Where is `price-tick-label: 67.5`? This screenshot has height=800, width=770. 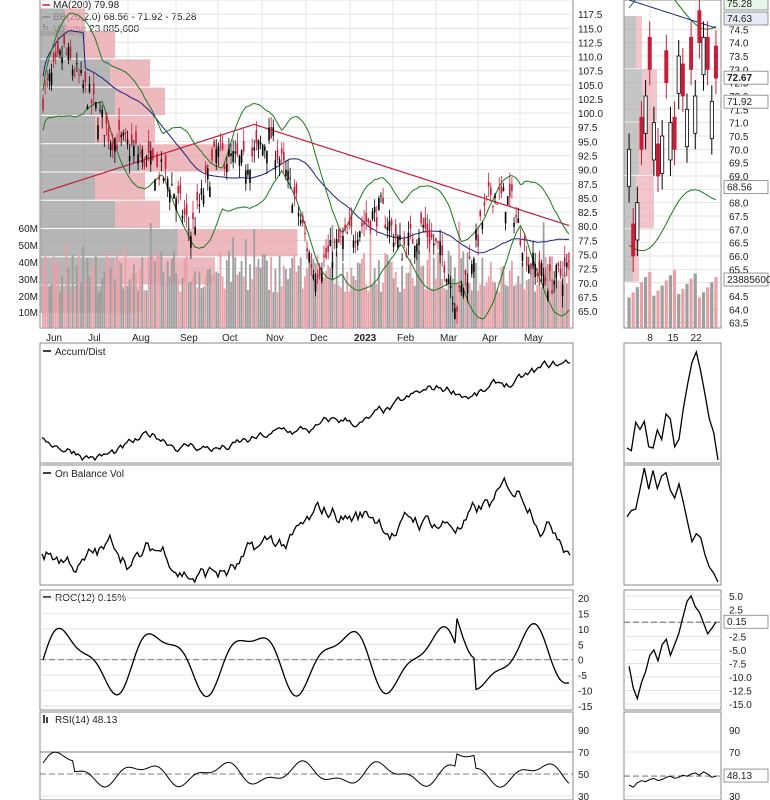
price-tick-label: 67.5 is located at coordinates (588, 298).